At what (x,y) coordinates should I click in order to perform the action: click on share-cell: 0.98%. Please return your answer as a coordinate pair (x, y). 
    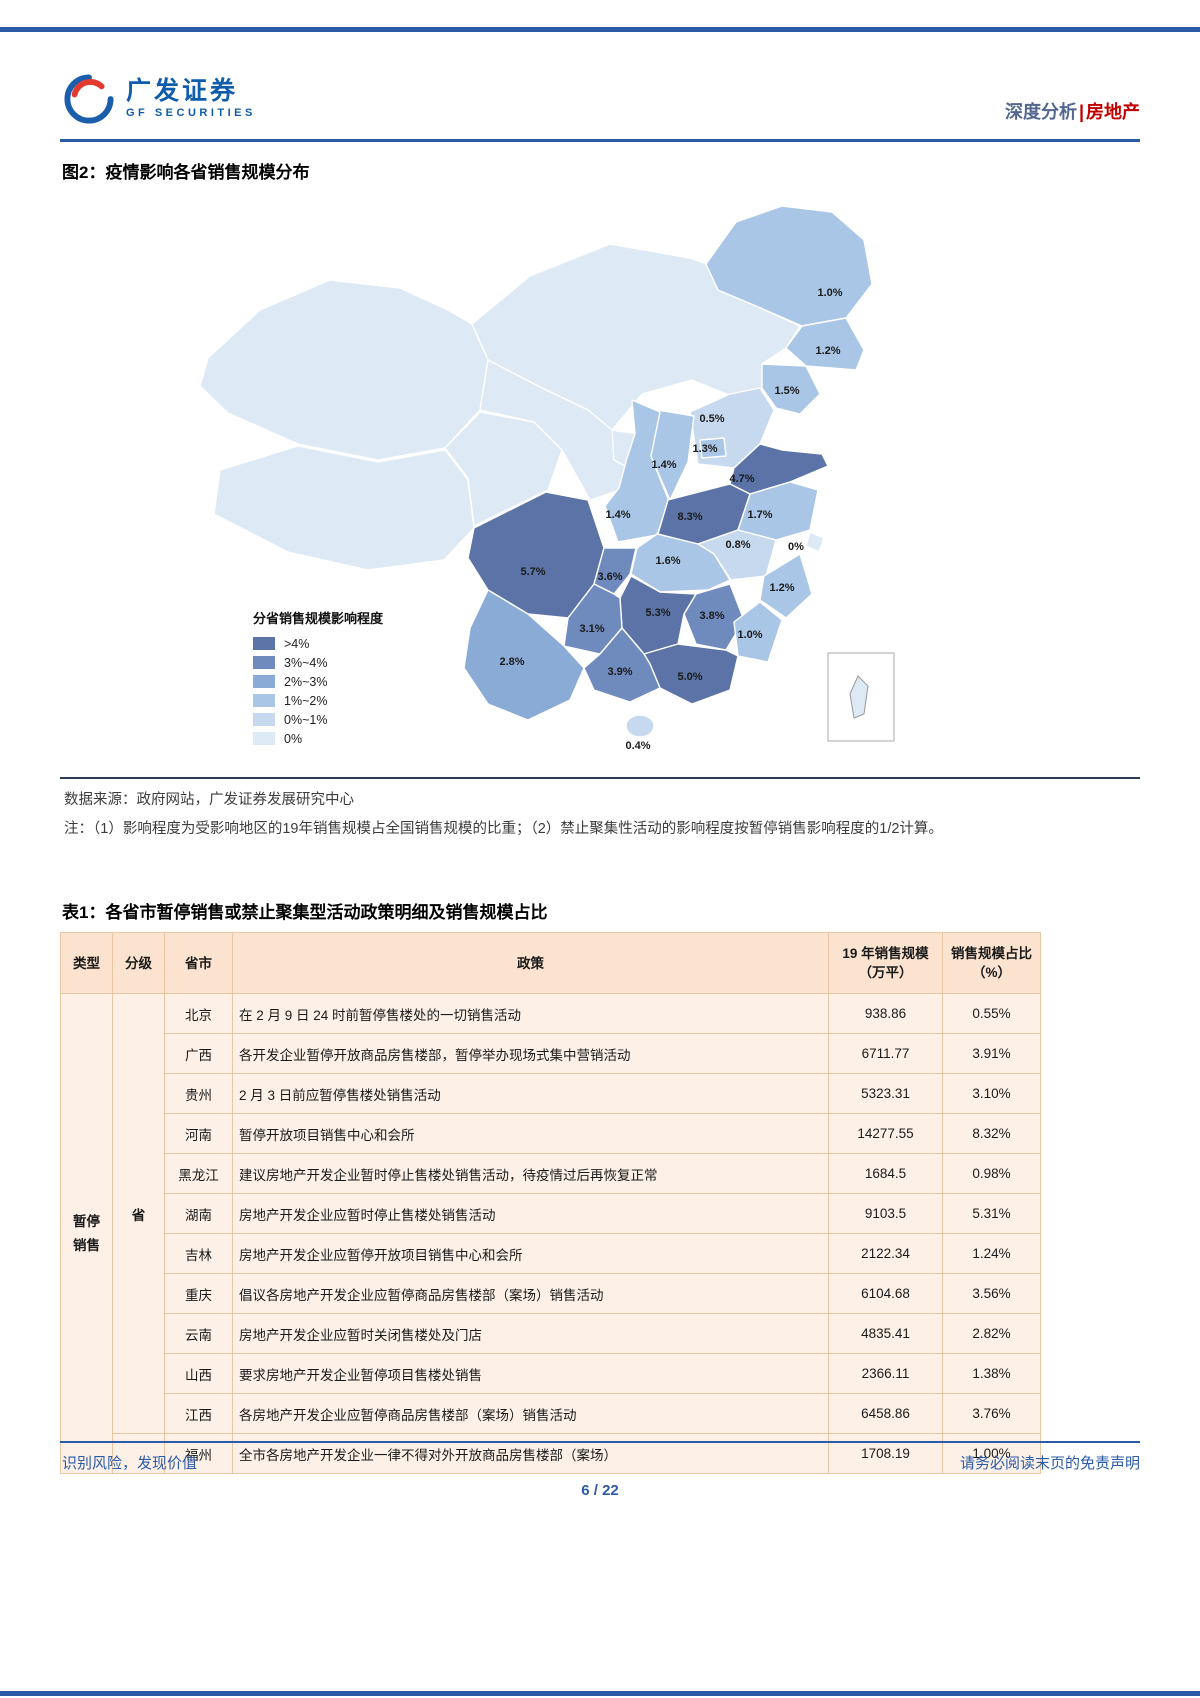
    Looking at the image, I should click on (991, 1173).